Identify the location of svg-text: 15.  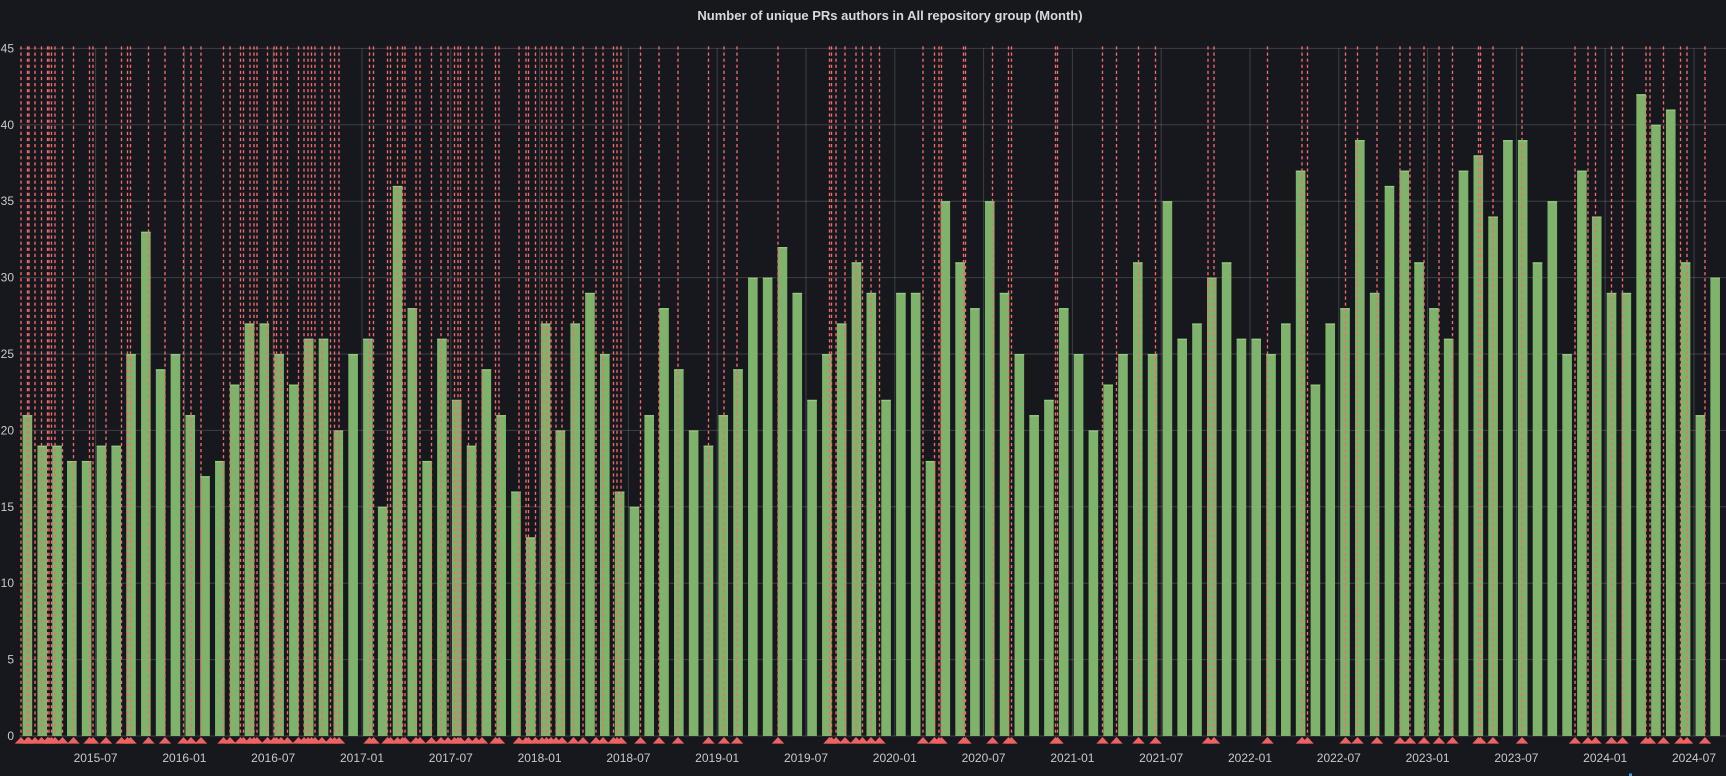
(8, 507).